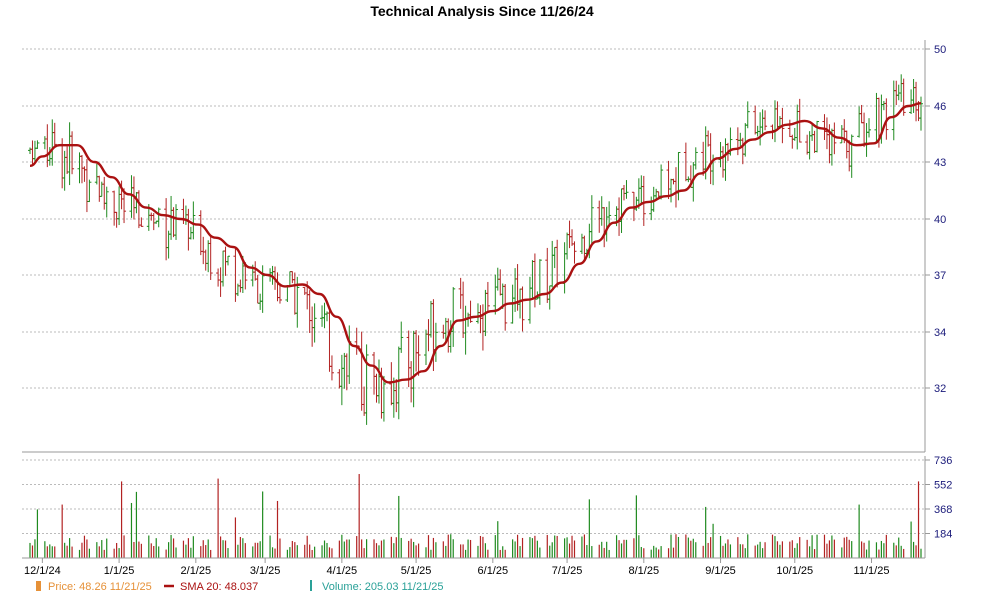 The height and width of the screenshot is (600, 1000). What do you see at coordinates (720, 571) in the screenshot?
I see `x-tick-label: 9/1/25` at bounding box center [720, 571].